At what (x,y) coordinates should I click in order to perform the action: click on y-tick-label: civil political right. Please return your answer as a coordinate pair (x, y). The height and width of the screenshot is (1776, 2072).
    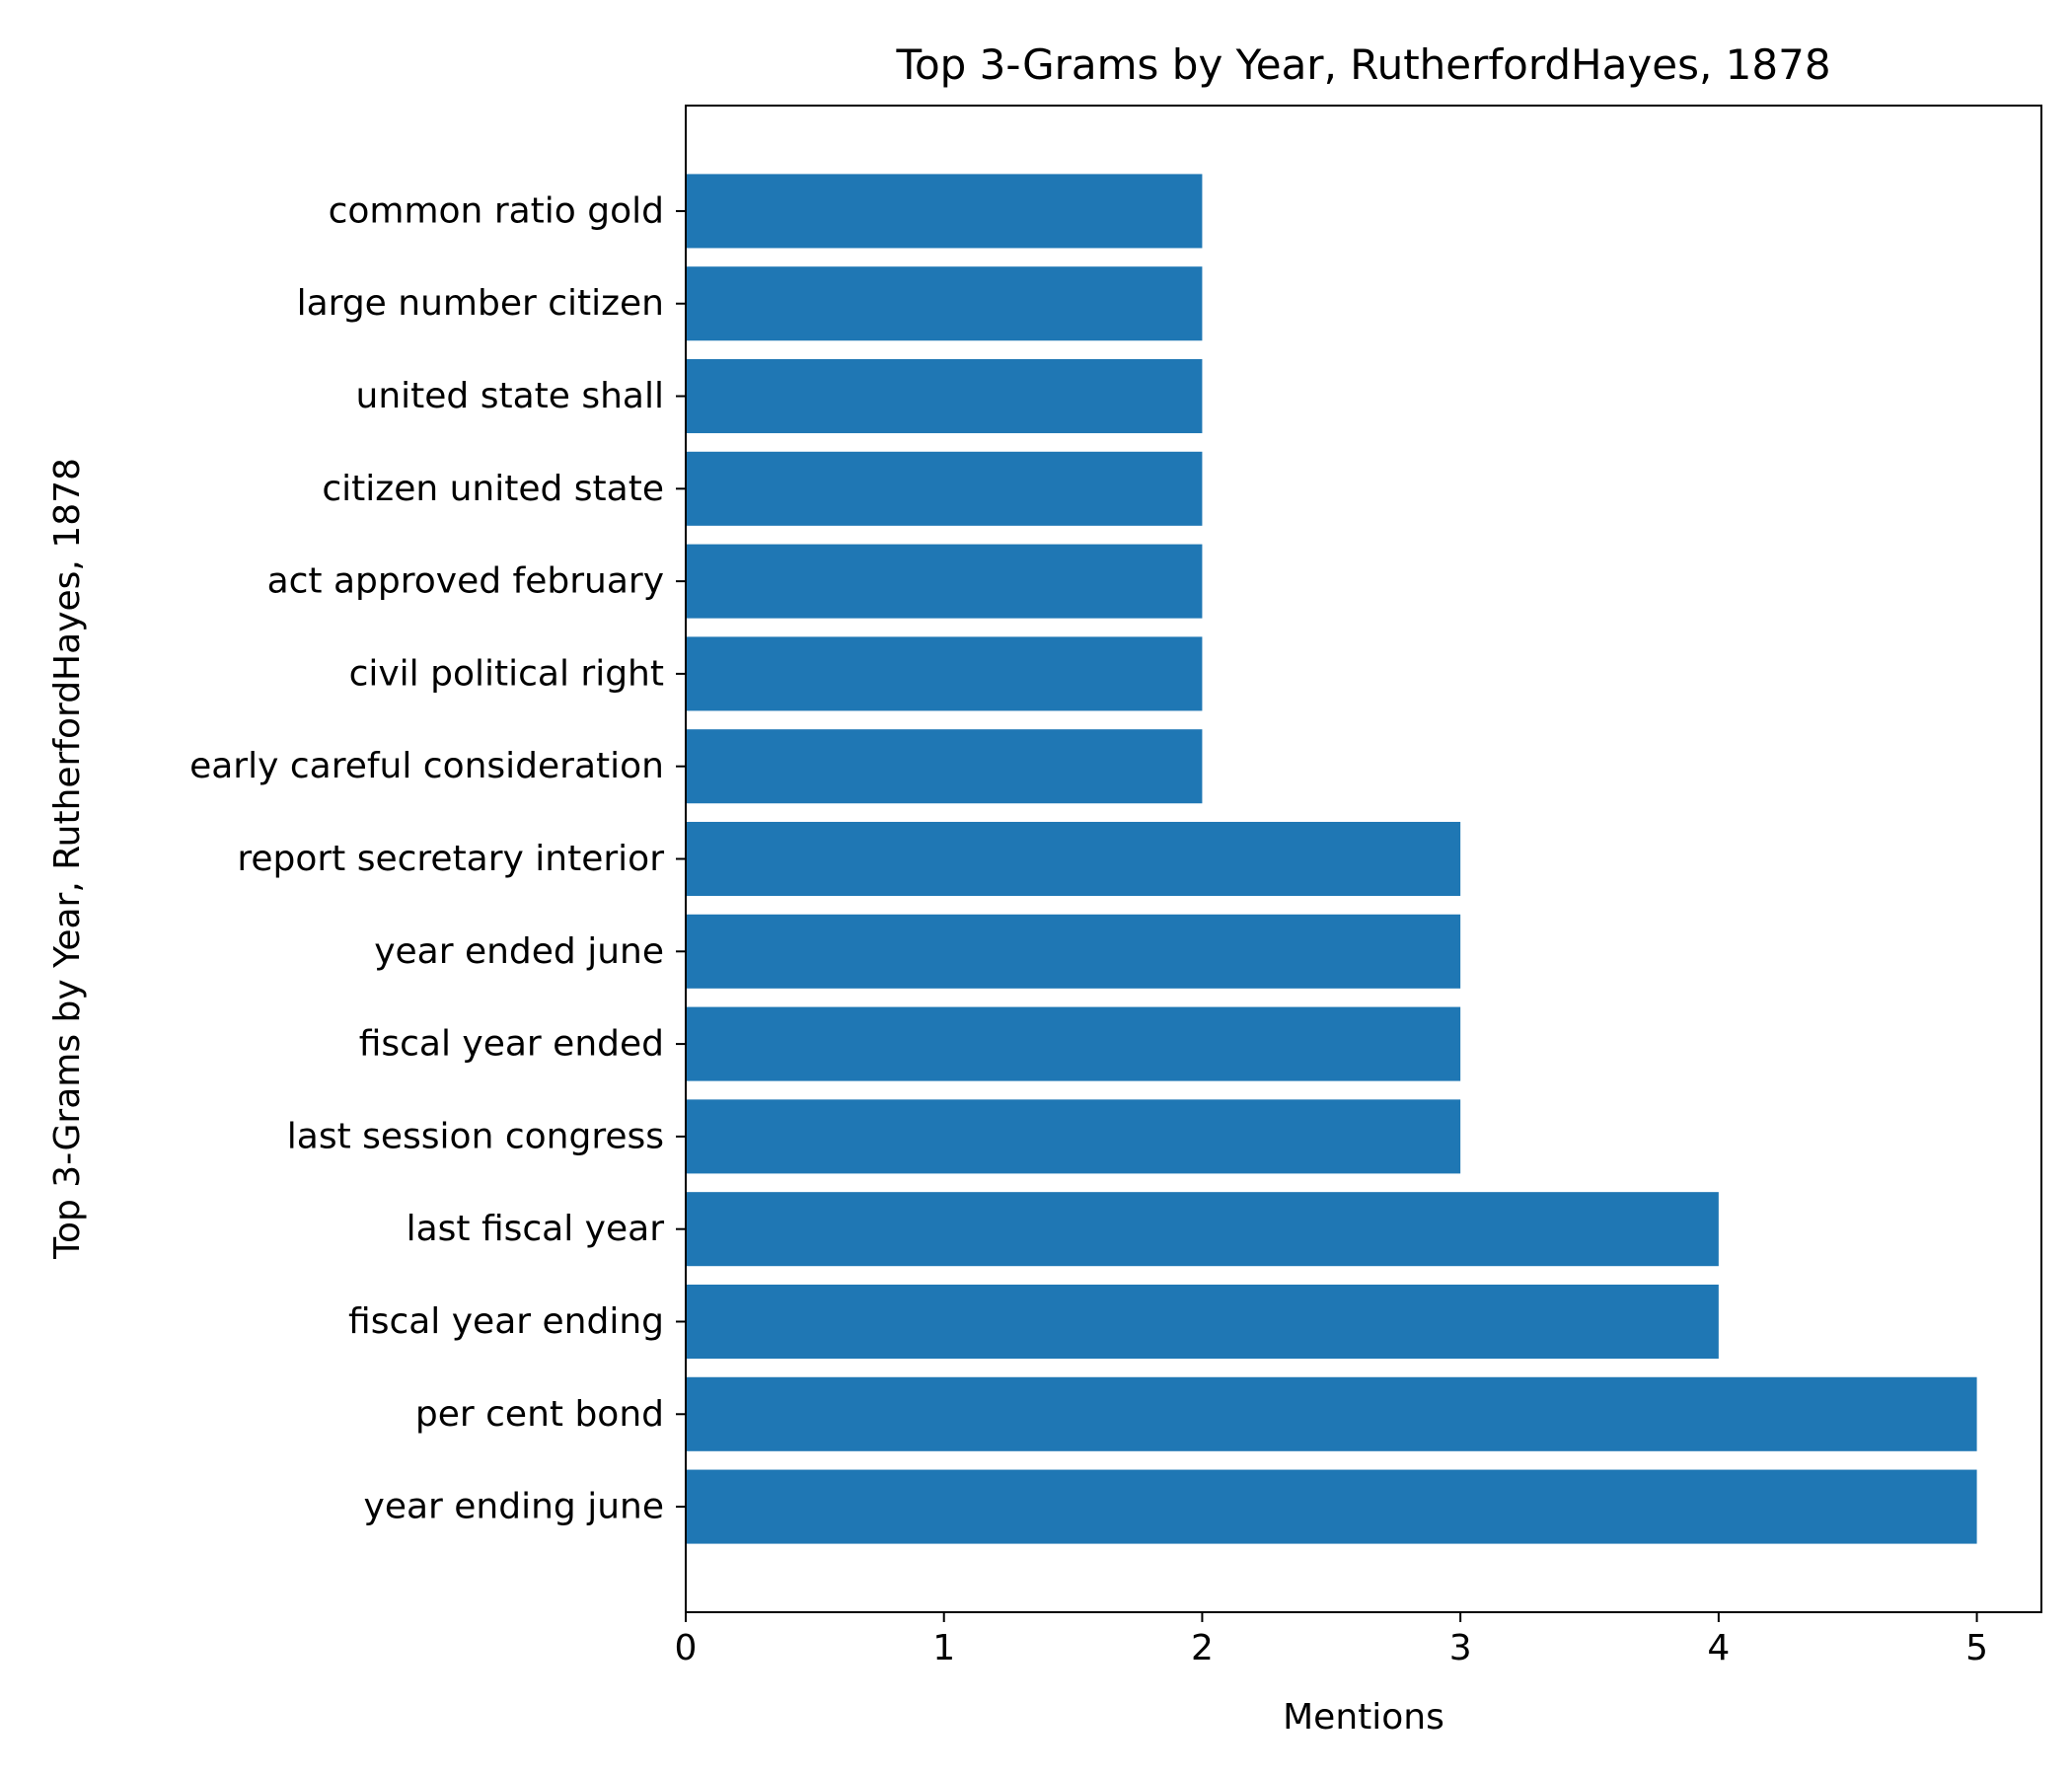
    Looking at the image, I should click on (506, 673).